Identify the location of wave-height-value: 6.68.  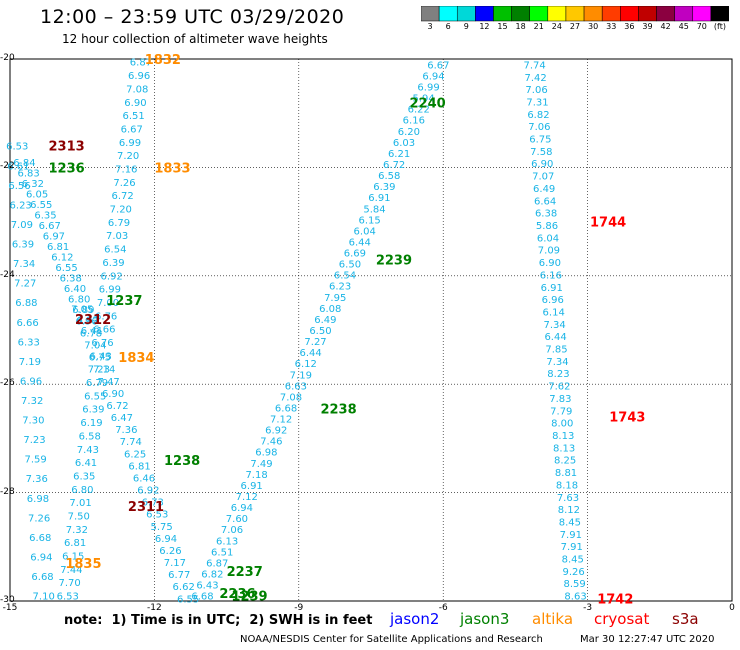
(42, 577).